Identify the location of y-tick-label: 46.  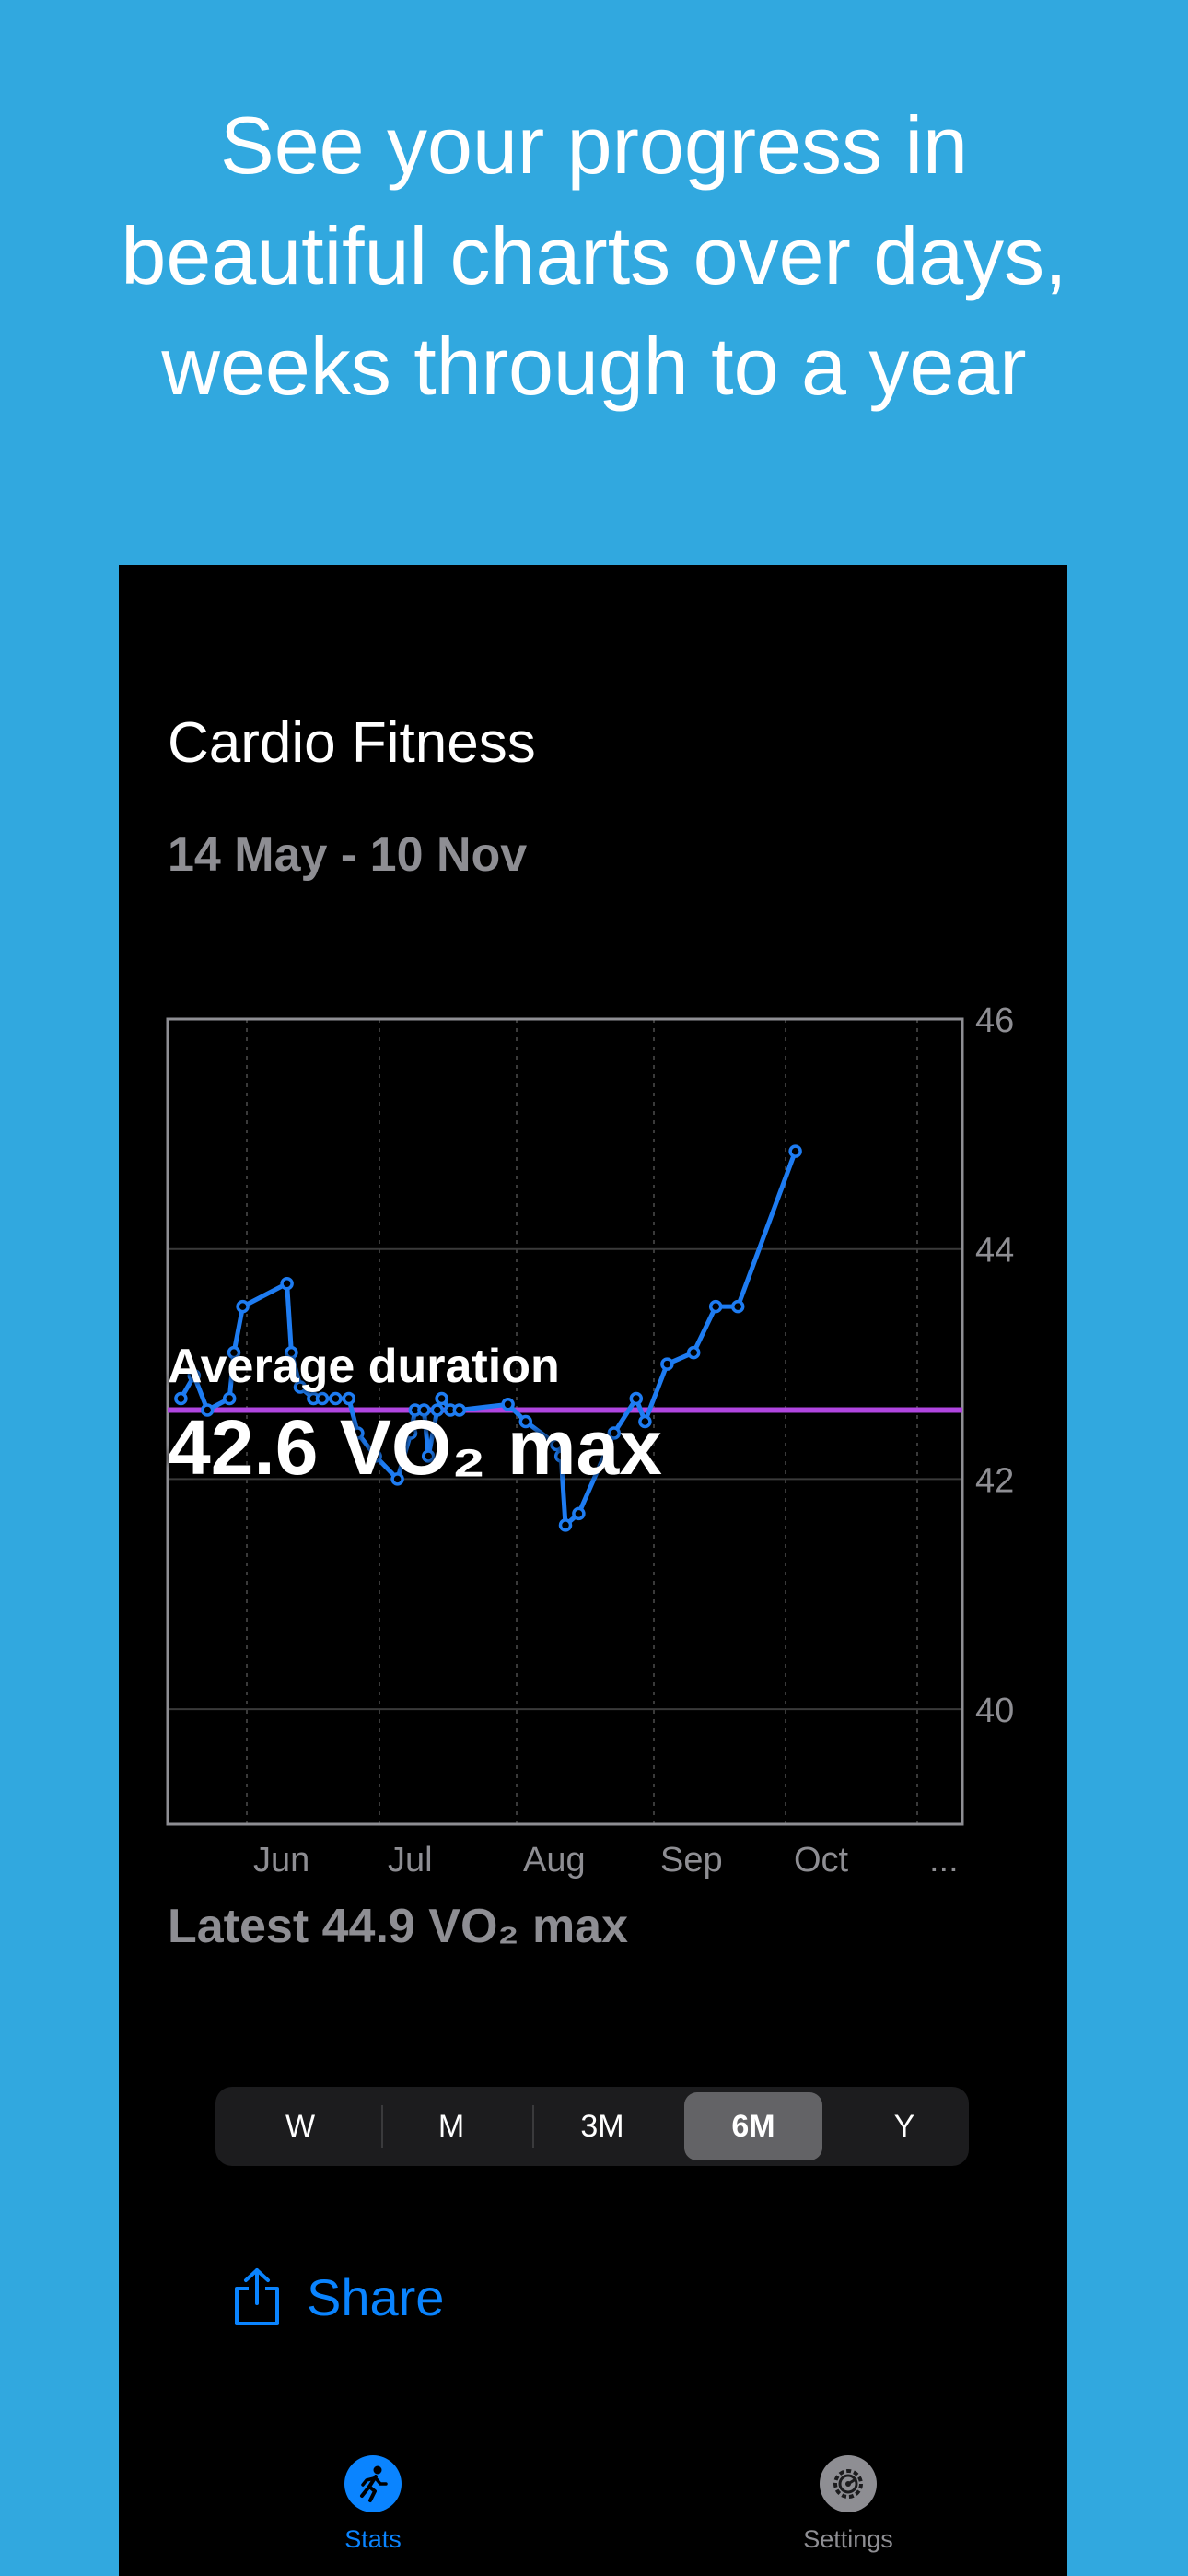
(995, 1020).